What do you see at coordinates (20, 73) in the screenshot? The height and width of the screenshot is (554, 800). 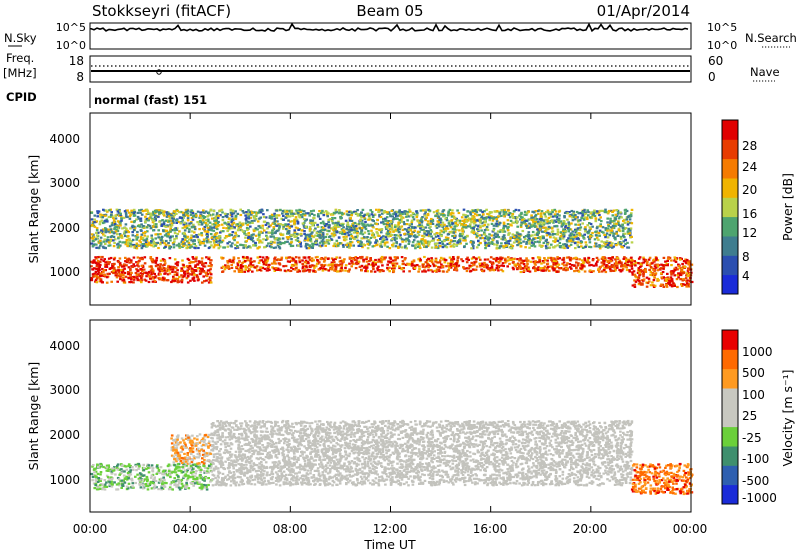 I see `freq-unit: [MHz]` at bounding box center [20, 73].